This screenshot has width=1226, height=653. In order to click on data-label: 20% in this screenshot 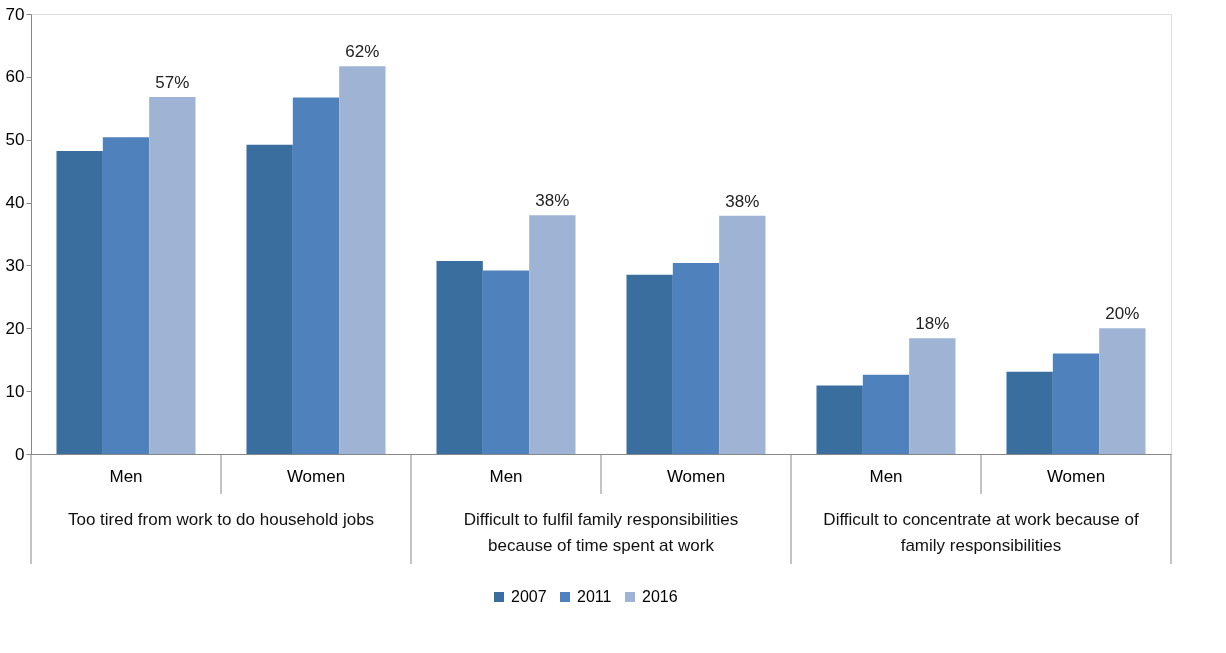, I will do `click(1122, 314)`.